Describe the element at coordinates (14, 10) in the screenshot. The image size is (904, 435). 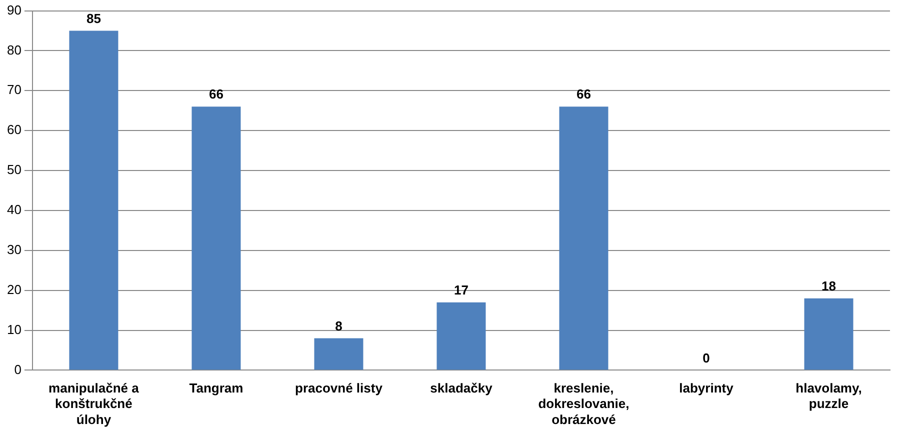
I see `y-tick-label: 90` at that location.